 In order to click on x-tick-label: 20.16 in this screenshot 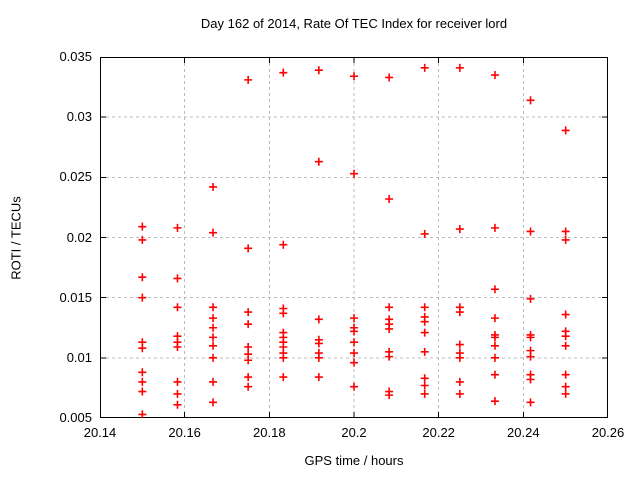, I will do `click(184, 432)`.